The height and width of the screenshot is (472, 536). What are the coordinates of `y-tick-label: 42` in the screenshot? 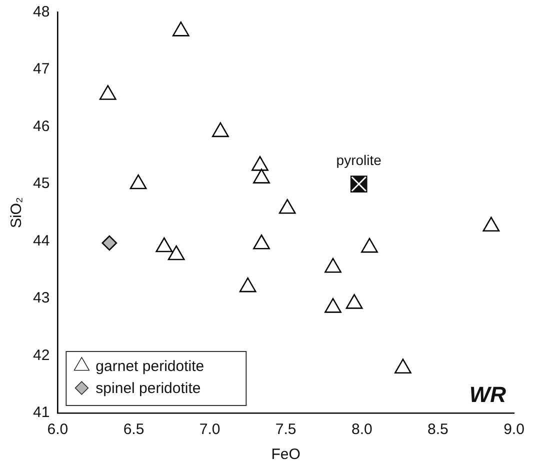 It's located at (41, 355).